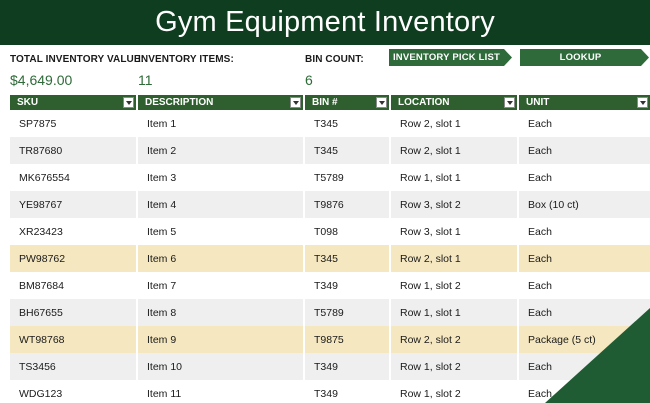 This screenshot has height=403, width=650. Describe the element at coordinates (221, 177) in the screenshot. I see `cell-description: Item 3` at that location.